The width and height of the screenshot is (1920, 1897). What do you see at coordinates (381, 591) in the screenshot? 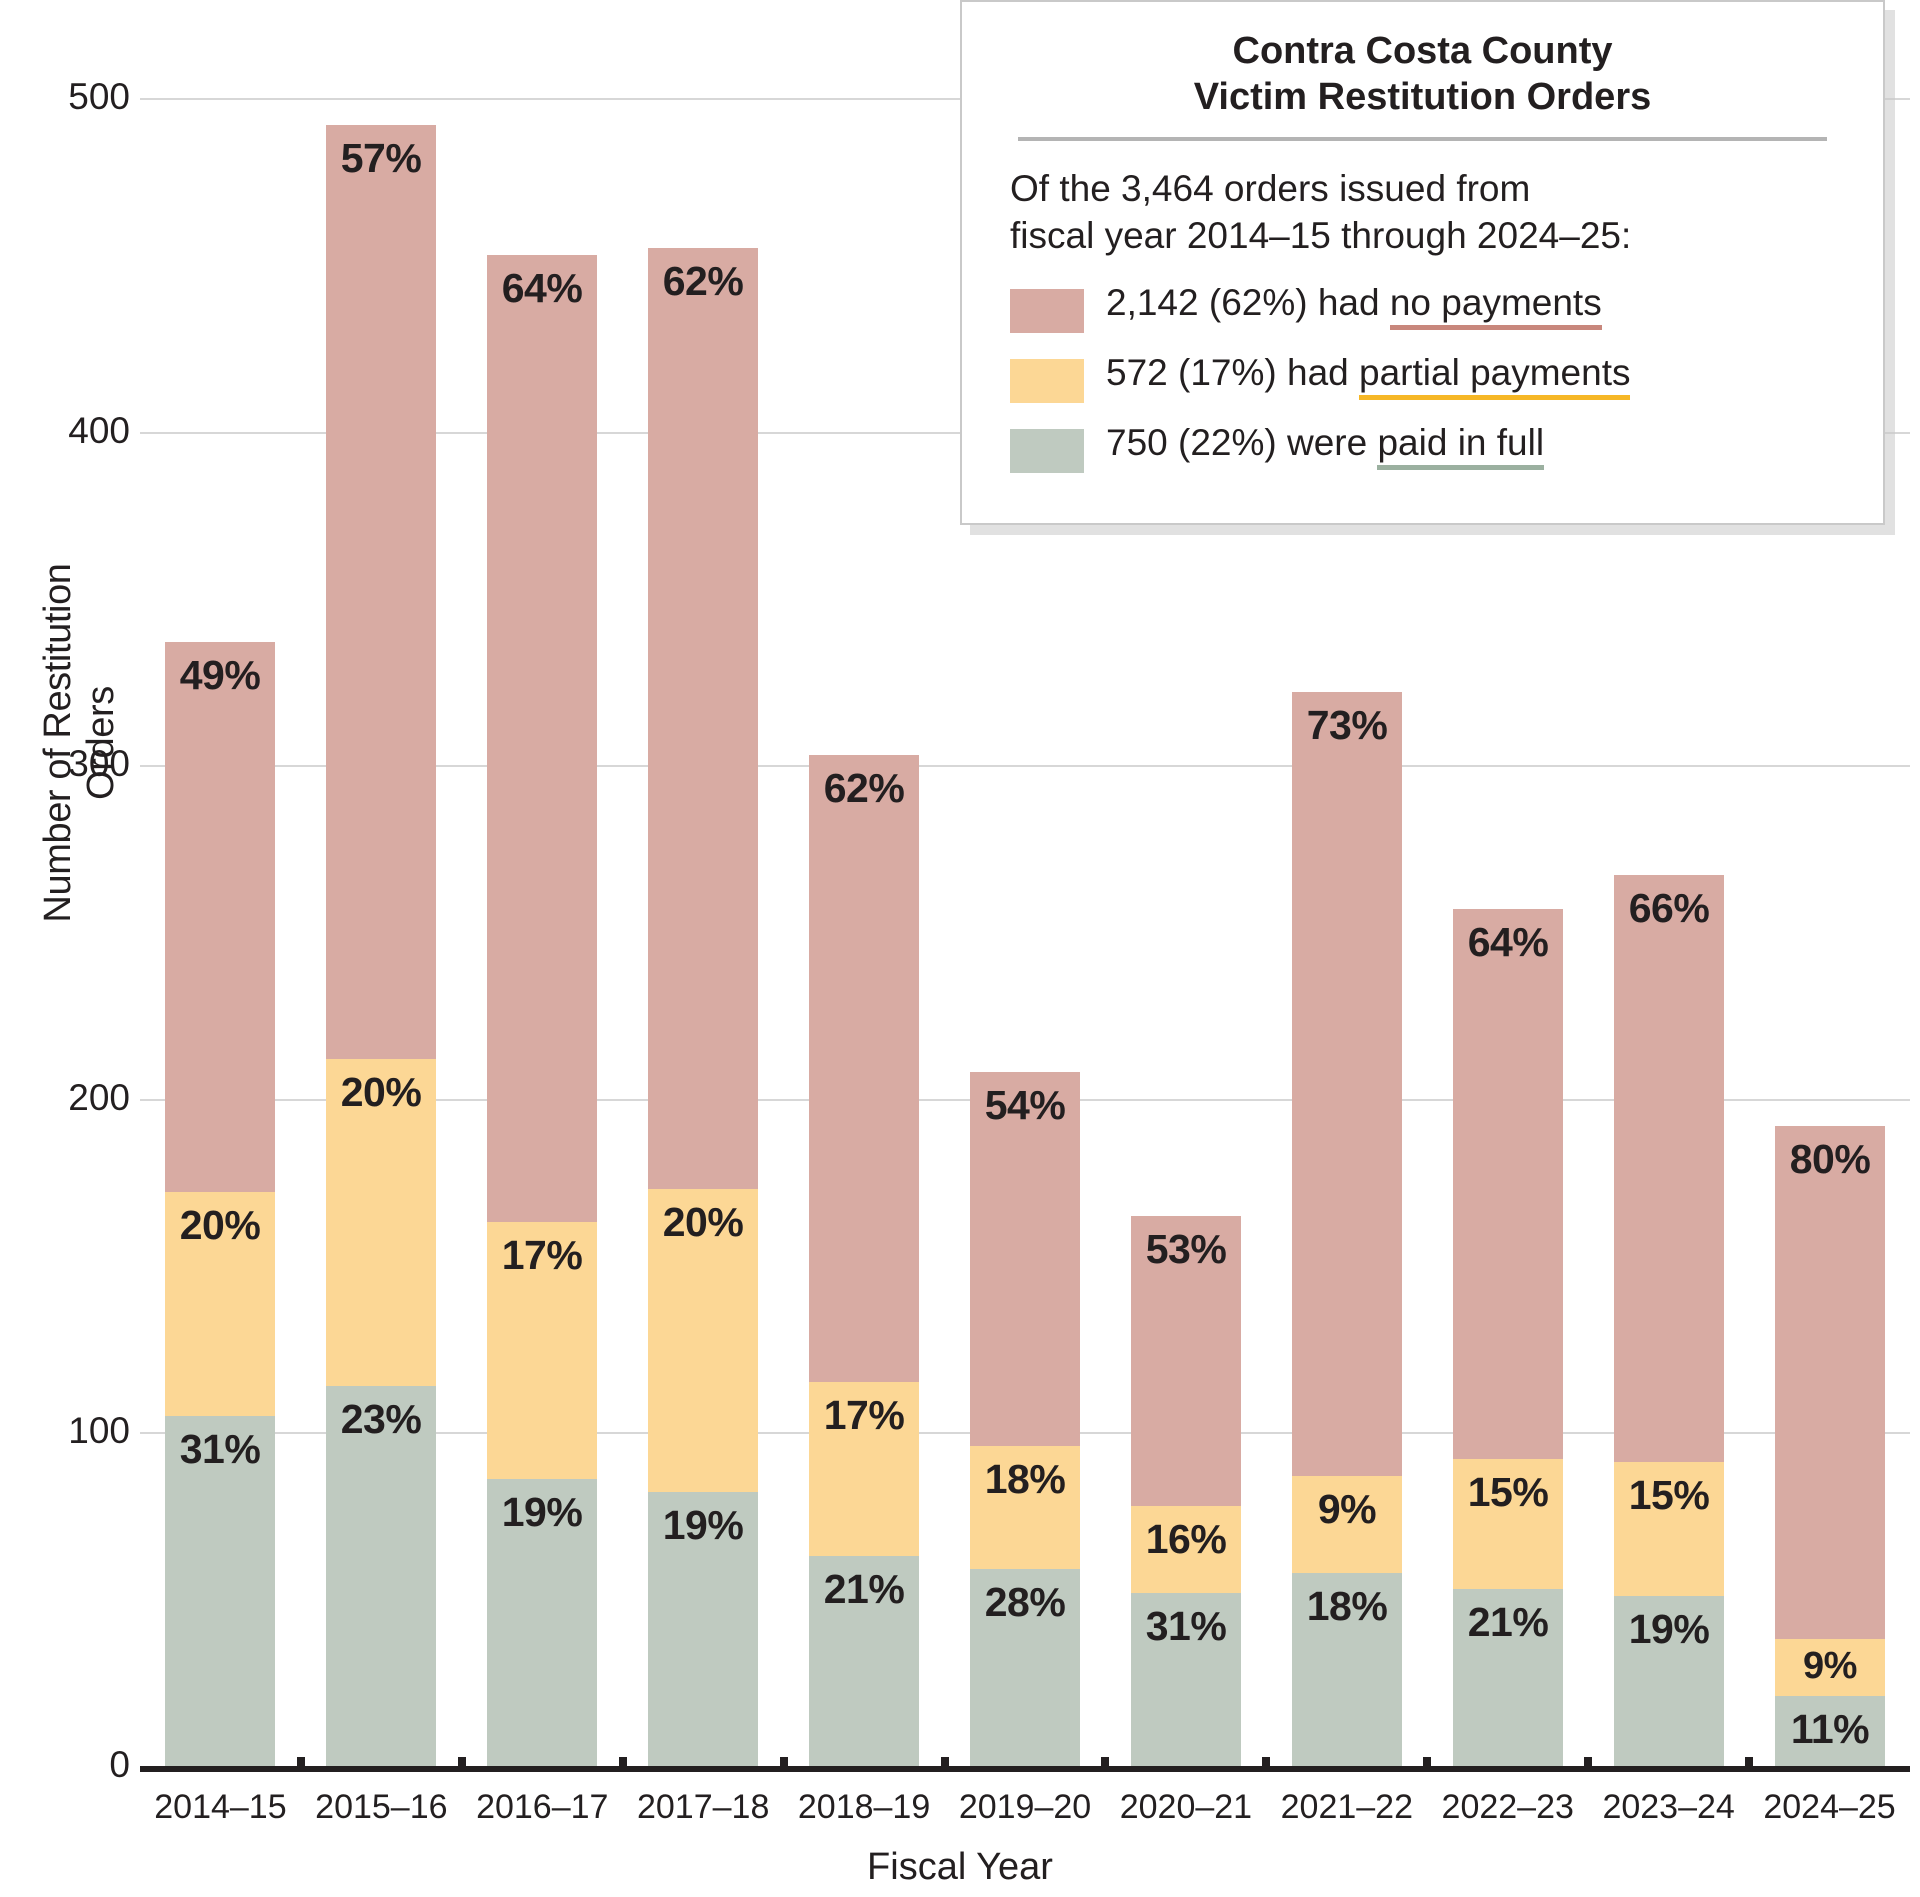
I see `bar-segment-no-payments: 57%` at bounding box center [381, 591].